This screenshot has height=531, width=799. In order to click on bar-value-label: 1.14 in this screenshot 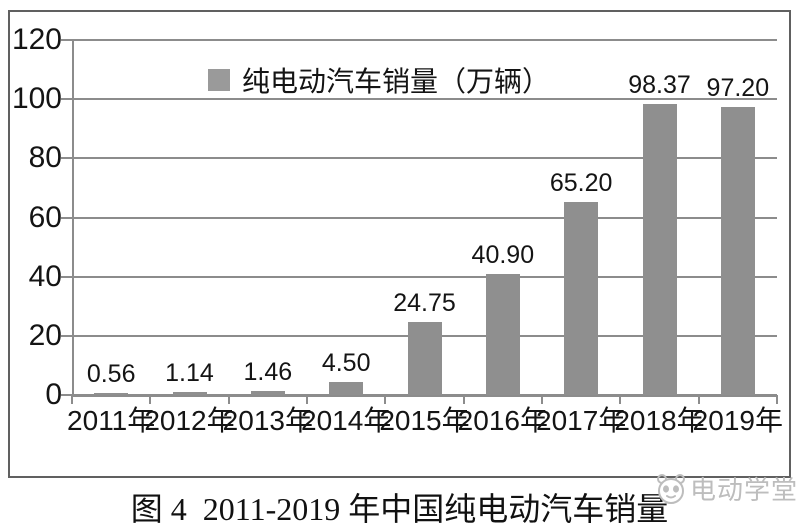, I will do `click(189, 372)`.